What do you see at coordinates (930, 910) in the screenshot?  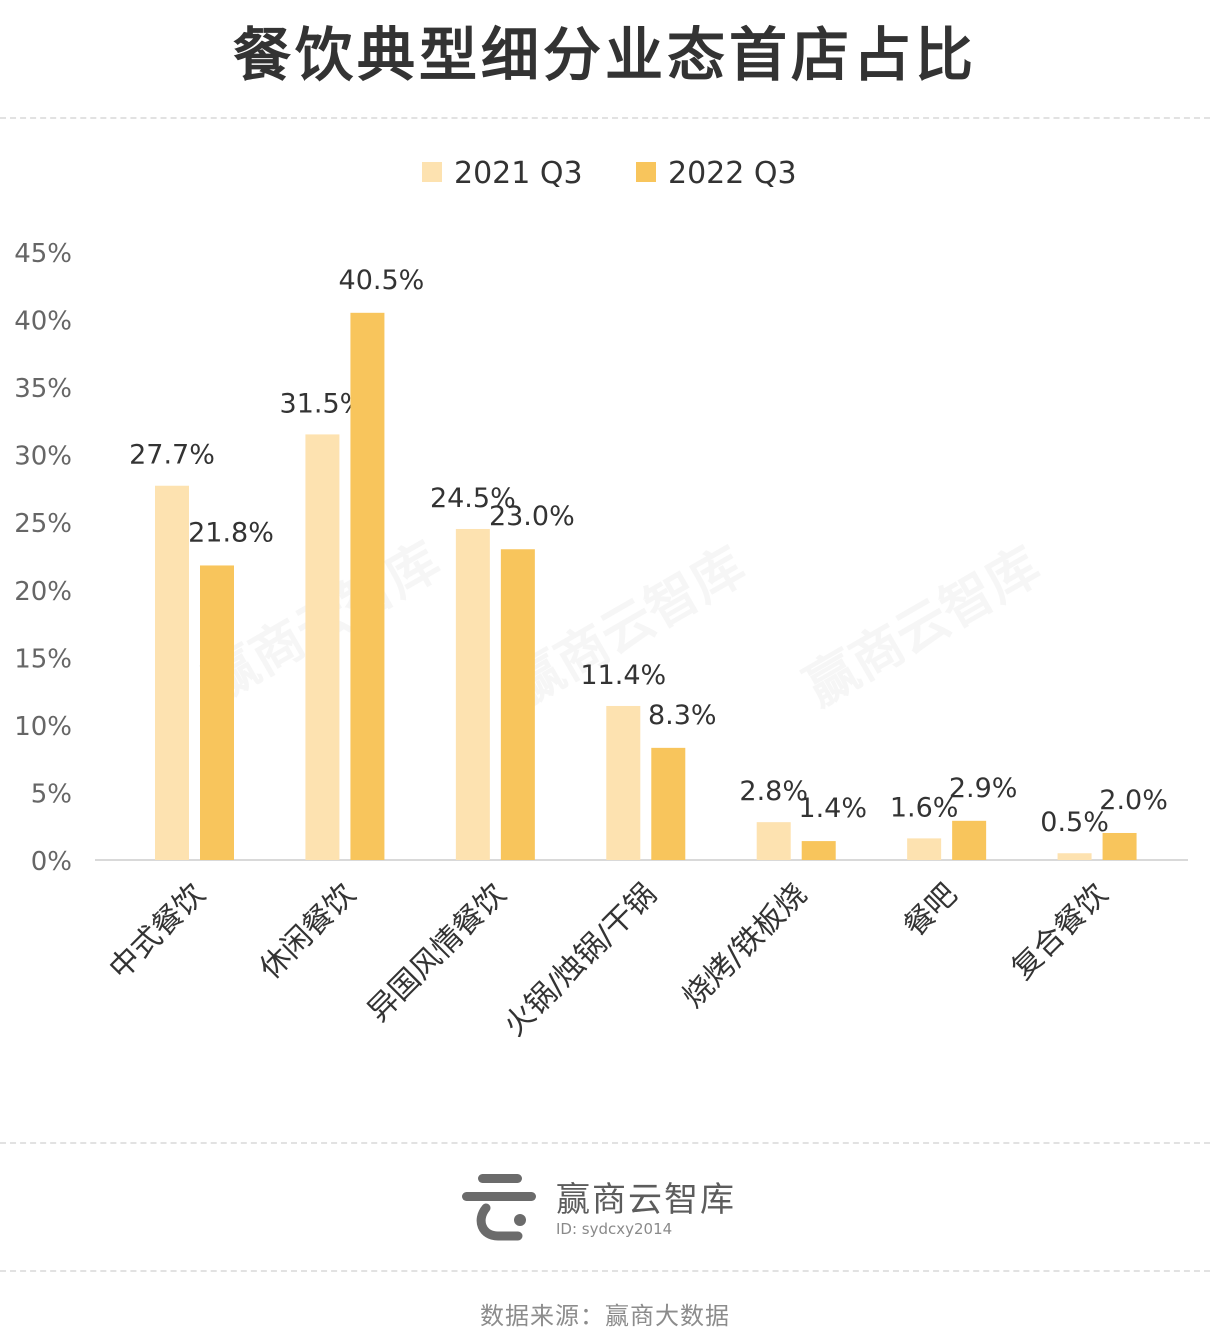 I see `category-label: 餐吧` at bounding box center [930, 910].